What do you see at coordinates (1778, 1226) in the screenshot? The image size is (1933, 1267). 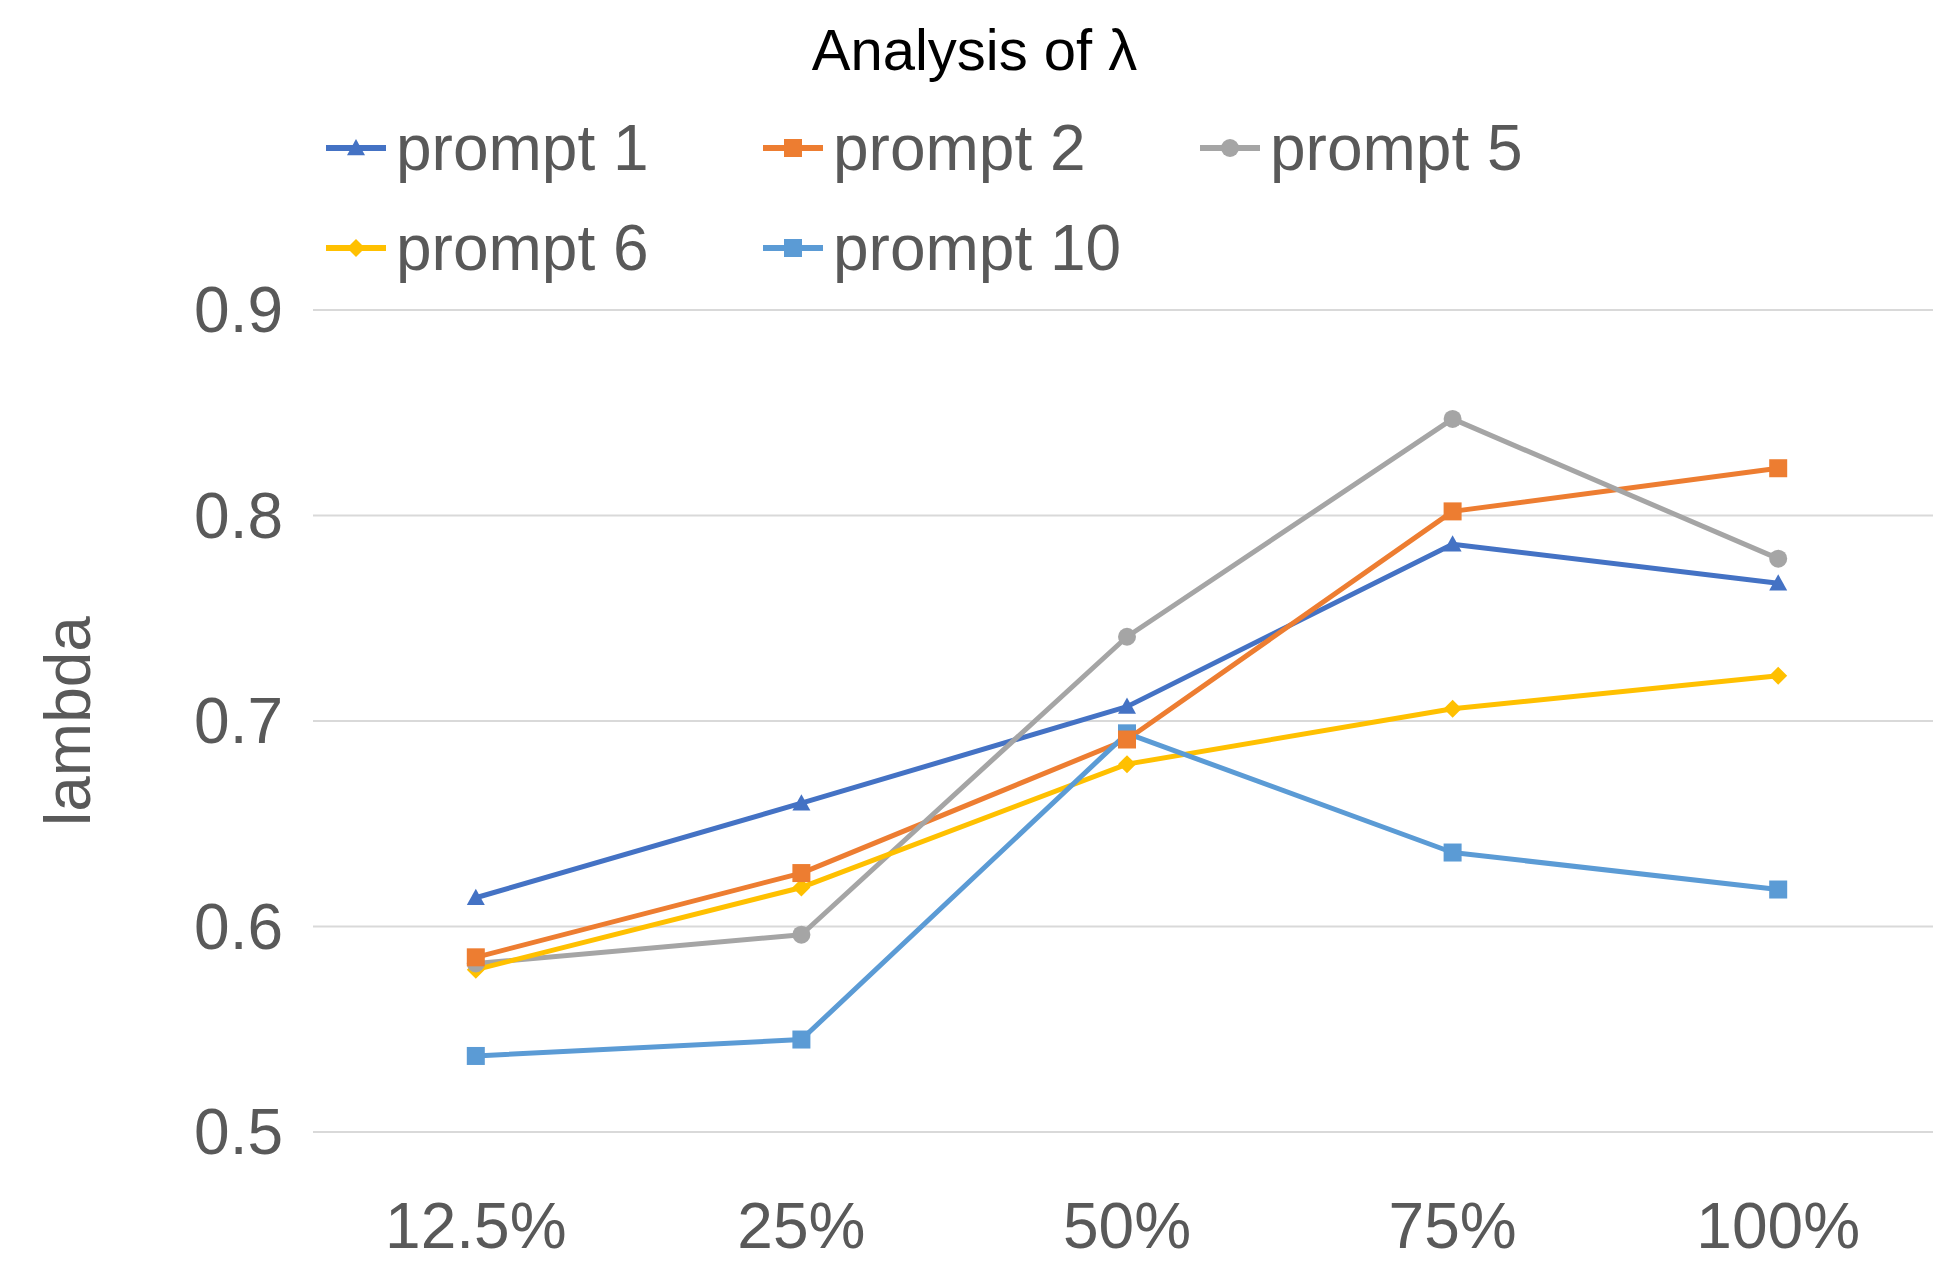 I see `x-tick-label: 100%` at bounding box center [1778, 1226].